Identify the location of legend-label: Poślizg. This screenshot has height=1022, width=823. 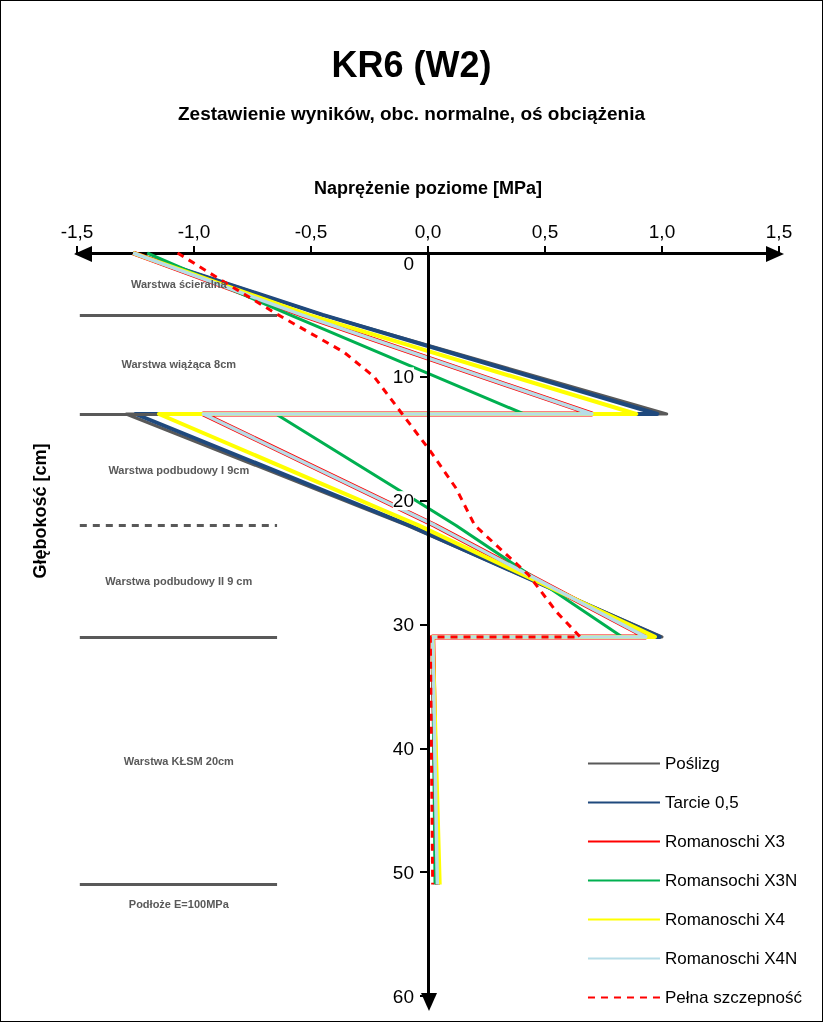
(692, 763).